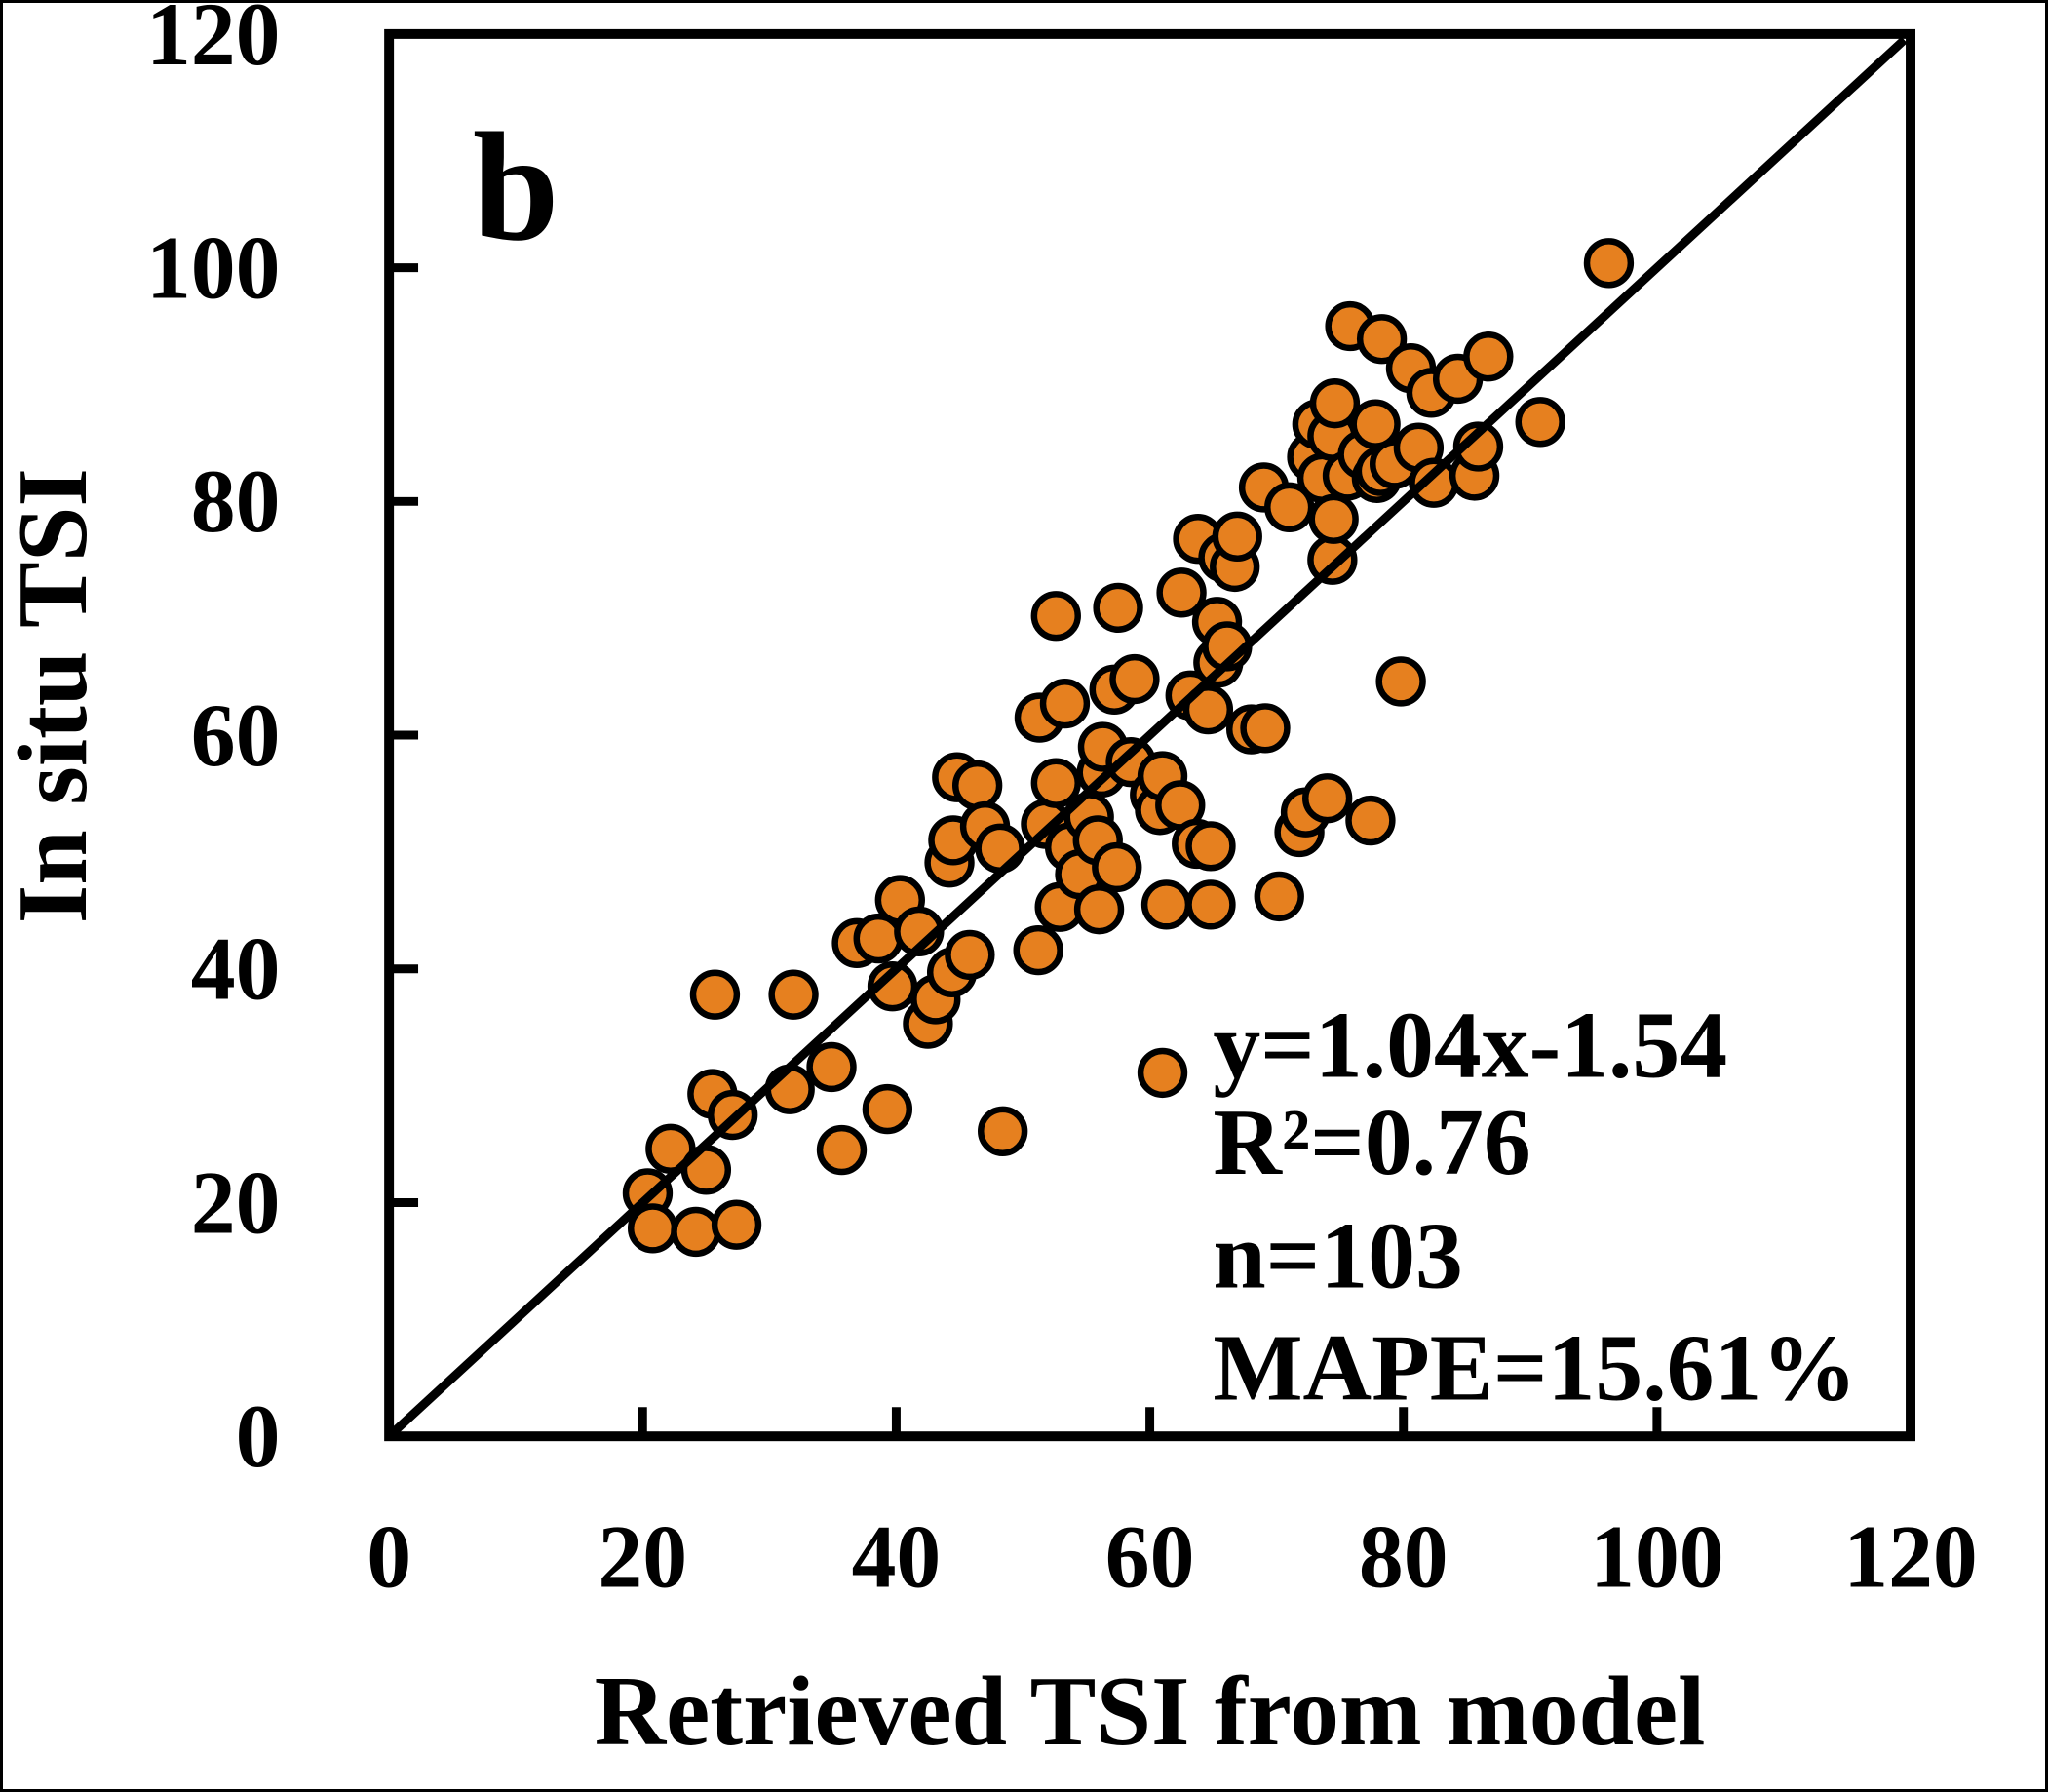 The image size is (2048, 1792). Describe the element at coordinates (236, 735) in the screenshot. I see `y-tick-label: 60` at that location.